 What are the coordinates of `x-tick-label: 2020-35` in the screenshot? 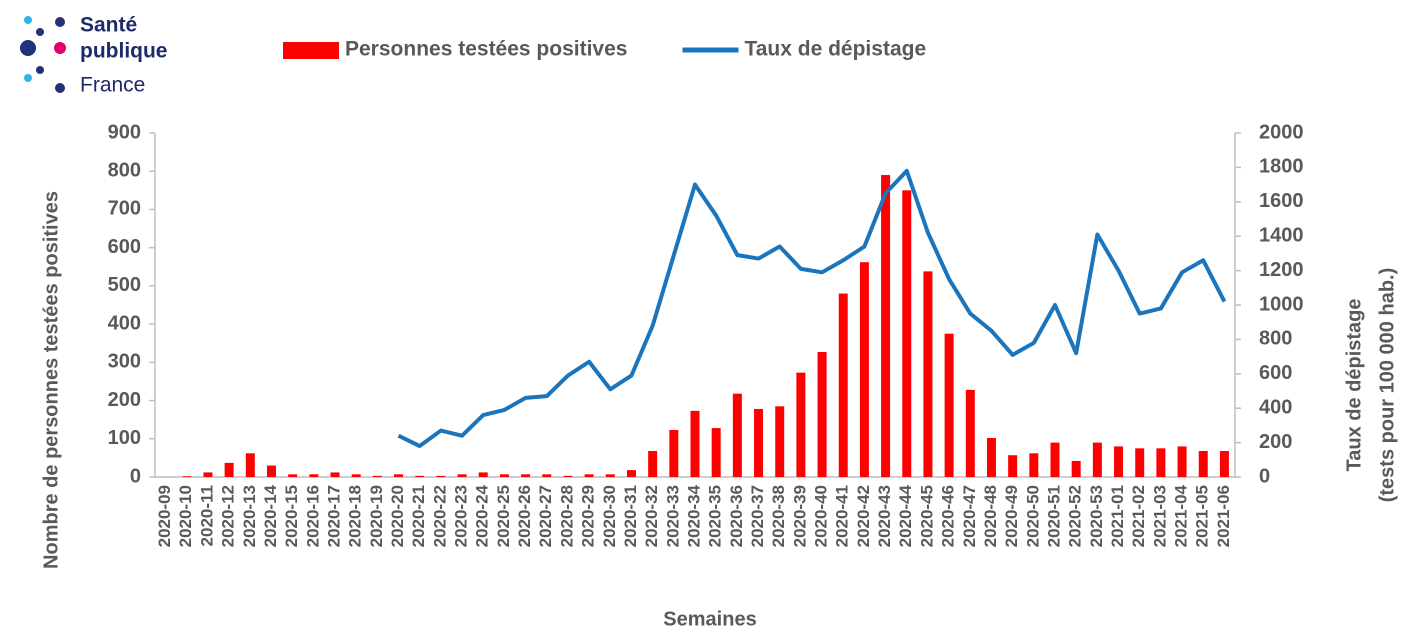 It's located at (715, 516).